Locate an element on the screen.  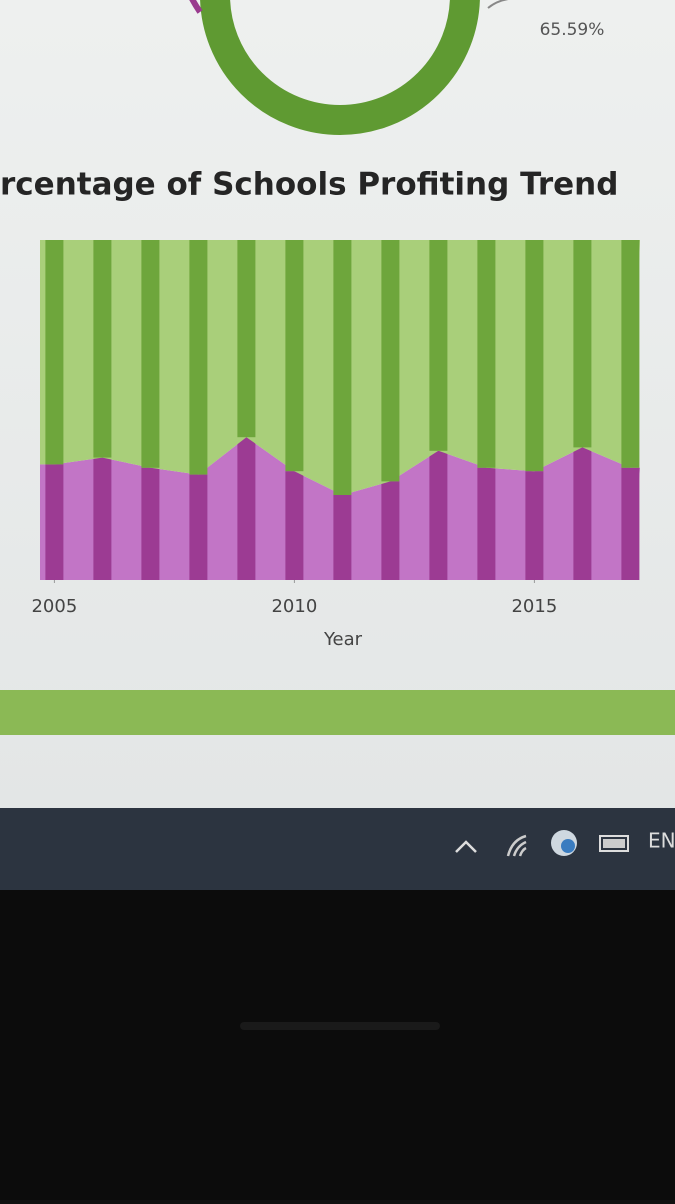
battery-icon is located at coordinates (614, 843).